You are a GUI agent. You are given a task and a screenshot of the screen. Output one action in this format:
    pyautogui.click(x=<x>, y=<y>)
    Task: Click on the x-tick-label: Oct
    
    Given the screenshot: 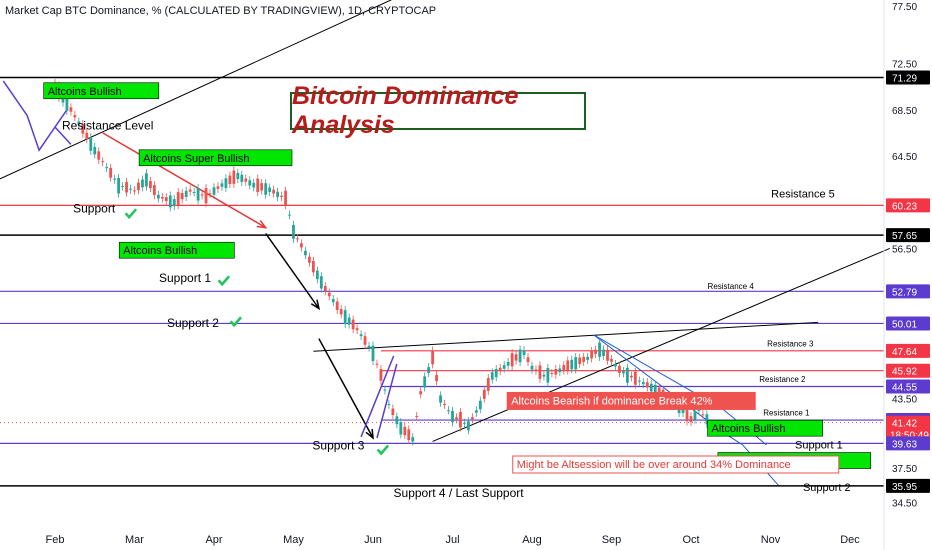 What is the action you would take?
    pyautogui.click(x=690, y=540)
    